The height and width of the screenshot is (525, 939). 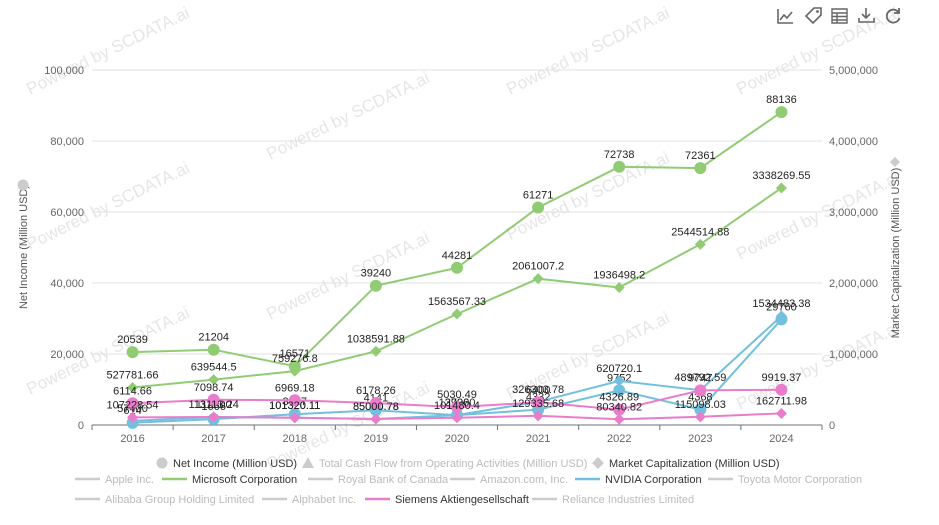 I want to click on y-right-tick-label: 0, so click(x=832, y=426).